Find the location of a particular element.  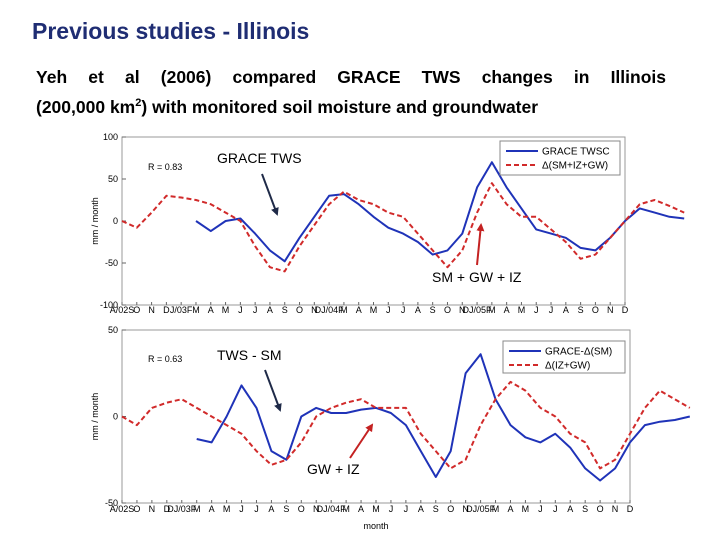

slide-title: Previous studies - Illinois is located at coordinates (171, 31).